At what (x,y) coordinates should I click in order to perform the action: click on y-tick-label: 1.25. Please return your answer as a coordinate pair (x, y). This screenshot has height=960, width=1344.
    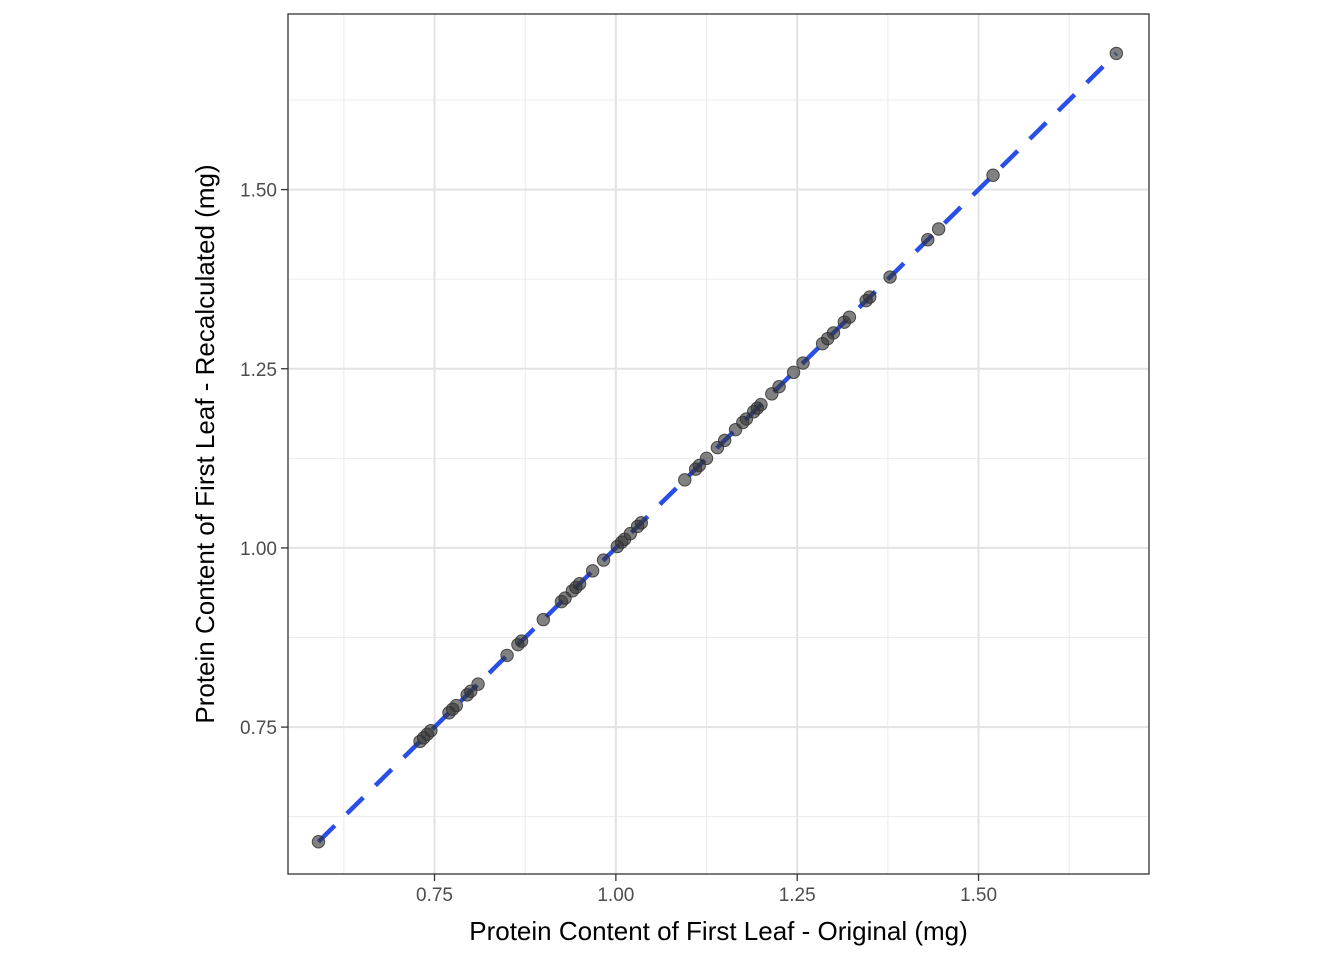
    Looking at the image, I should click on (258, 370).